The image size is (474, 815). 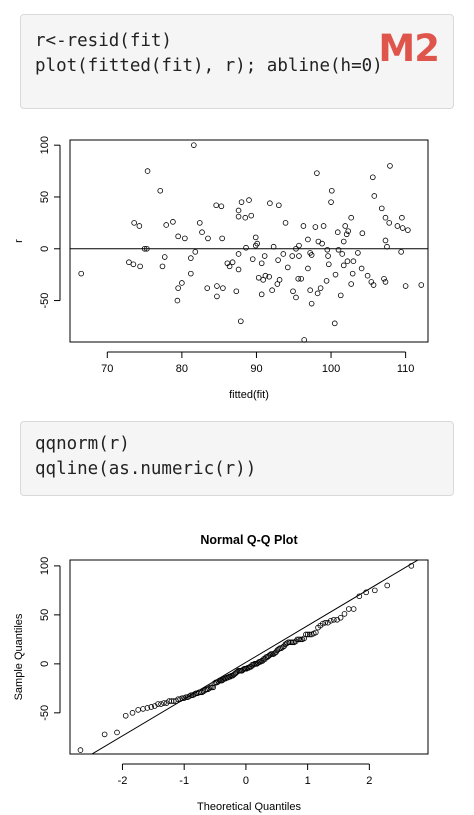 I want to click on code-line: plot(fitted(fit), r); abline(h=0), so click(x=209, y=66).